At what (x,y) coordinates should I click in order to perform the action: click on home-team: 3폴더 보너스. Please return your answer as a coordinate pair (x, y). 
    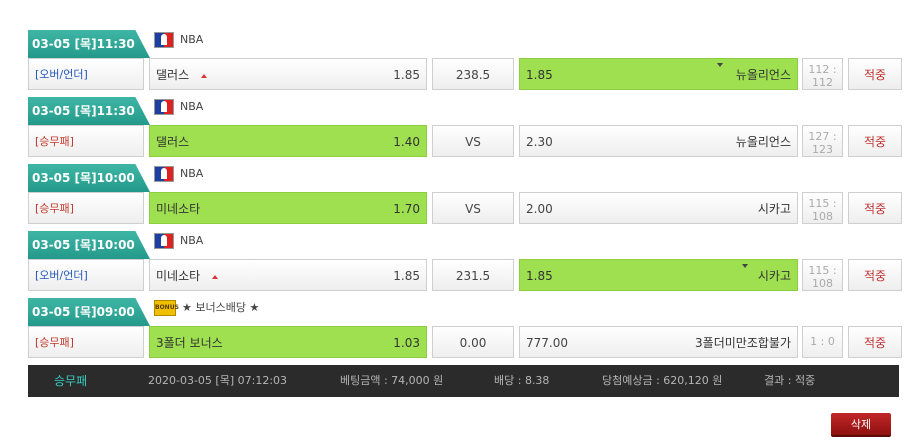
    Looking at the image, I should click on (189, 343).